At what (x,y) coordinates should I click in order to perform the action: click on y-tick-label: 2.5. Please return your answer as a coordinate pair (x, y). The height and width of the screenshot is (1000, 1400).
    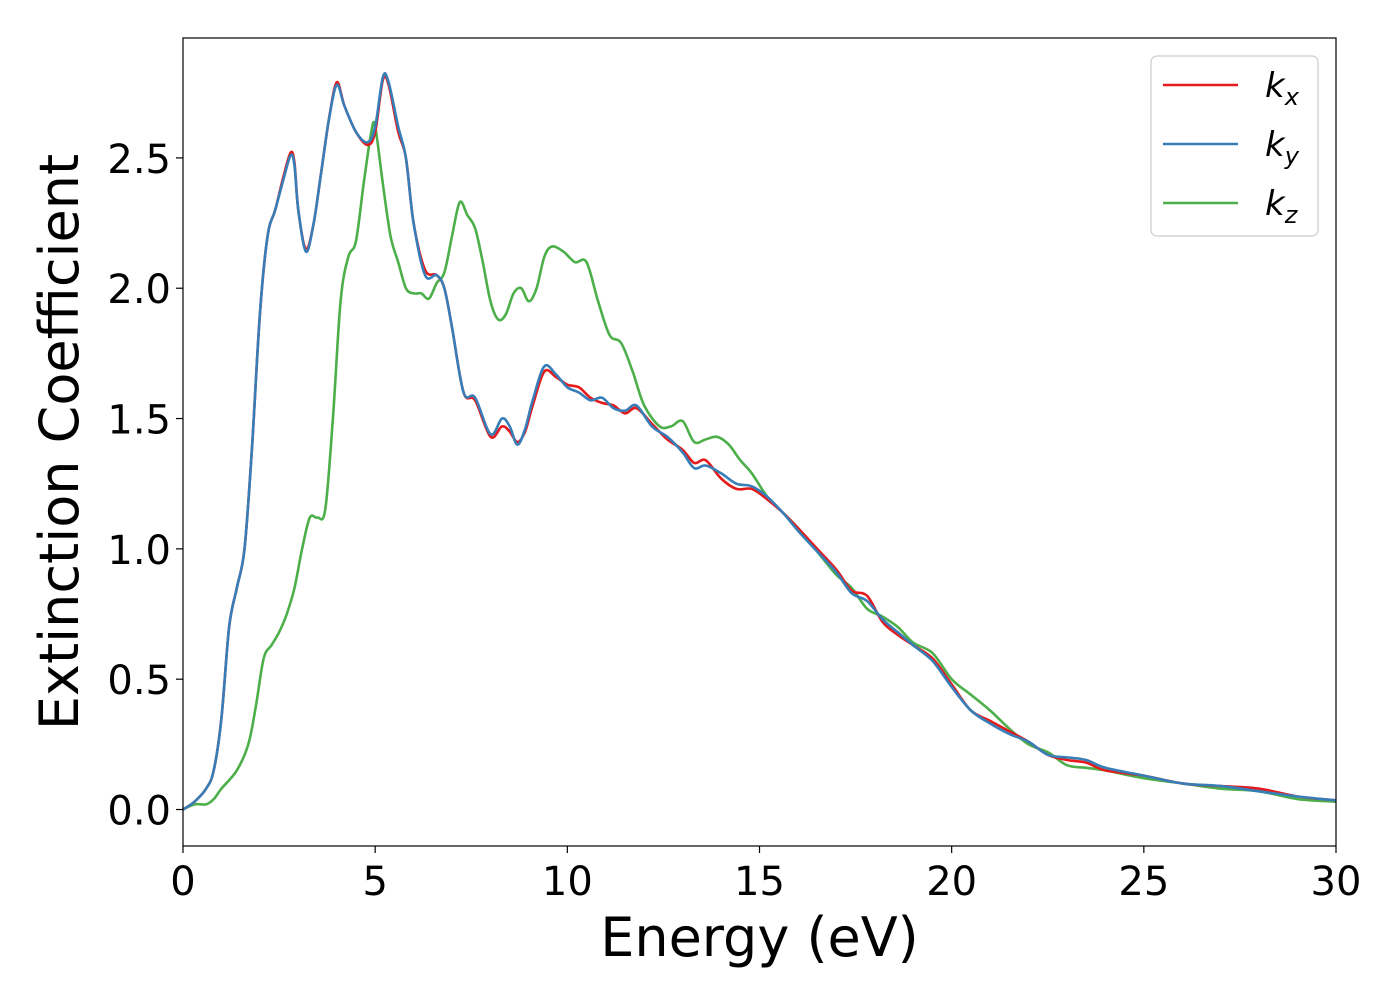
    Looking at the image, I should click on (139, 160).